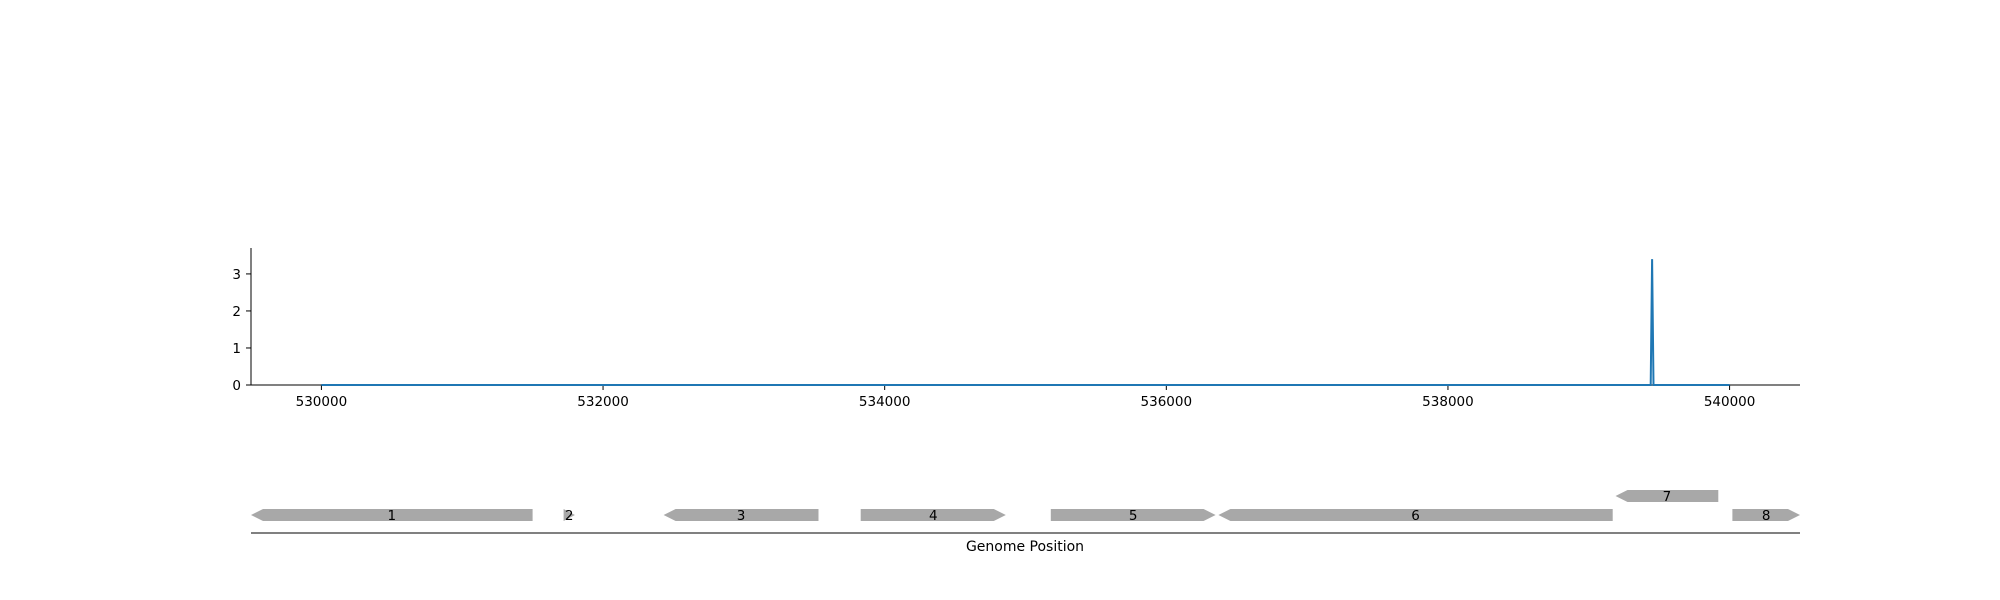 The width and height of the screenshot is (2000, 600). Describe the element at coordinates (1167, 402) in the screenshot. I see `x-tick-label: 536000` at that location.